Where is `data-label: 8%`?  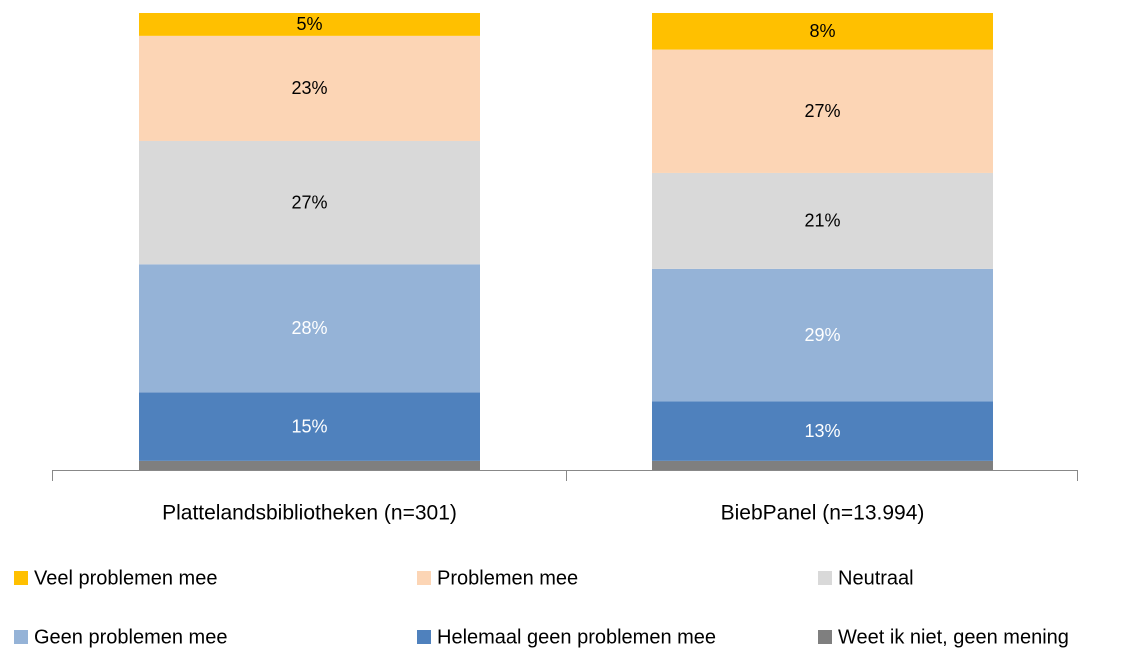
data-label: 8% is located at coordinates (822, 31).